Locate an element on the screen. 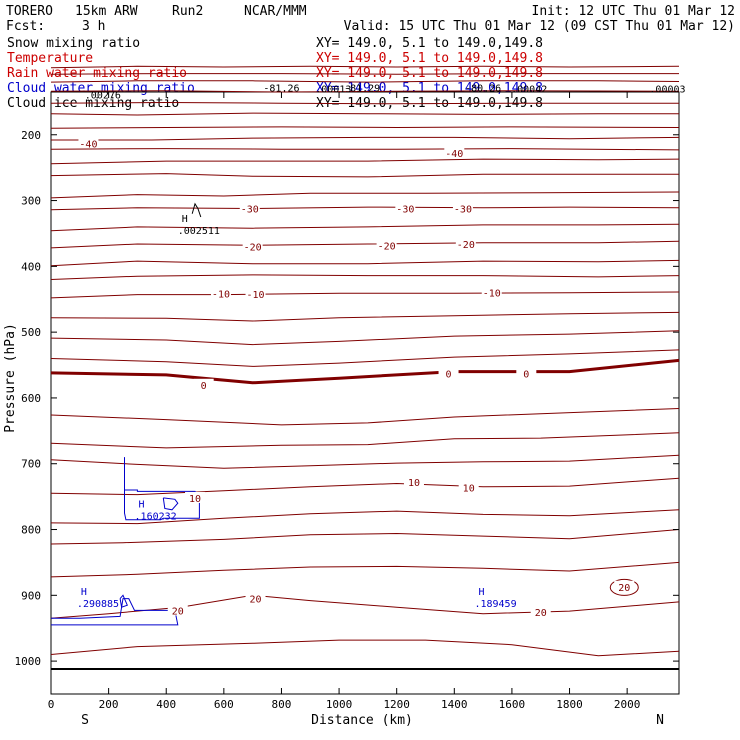  x-tick-label: 1000 is located at coordinates (339, 704).